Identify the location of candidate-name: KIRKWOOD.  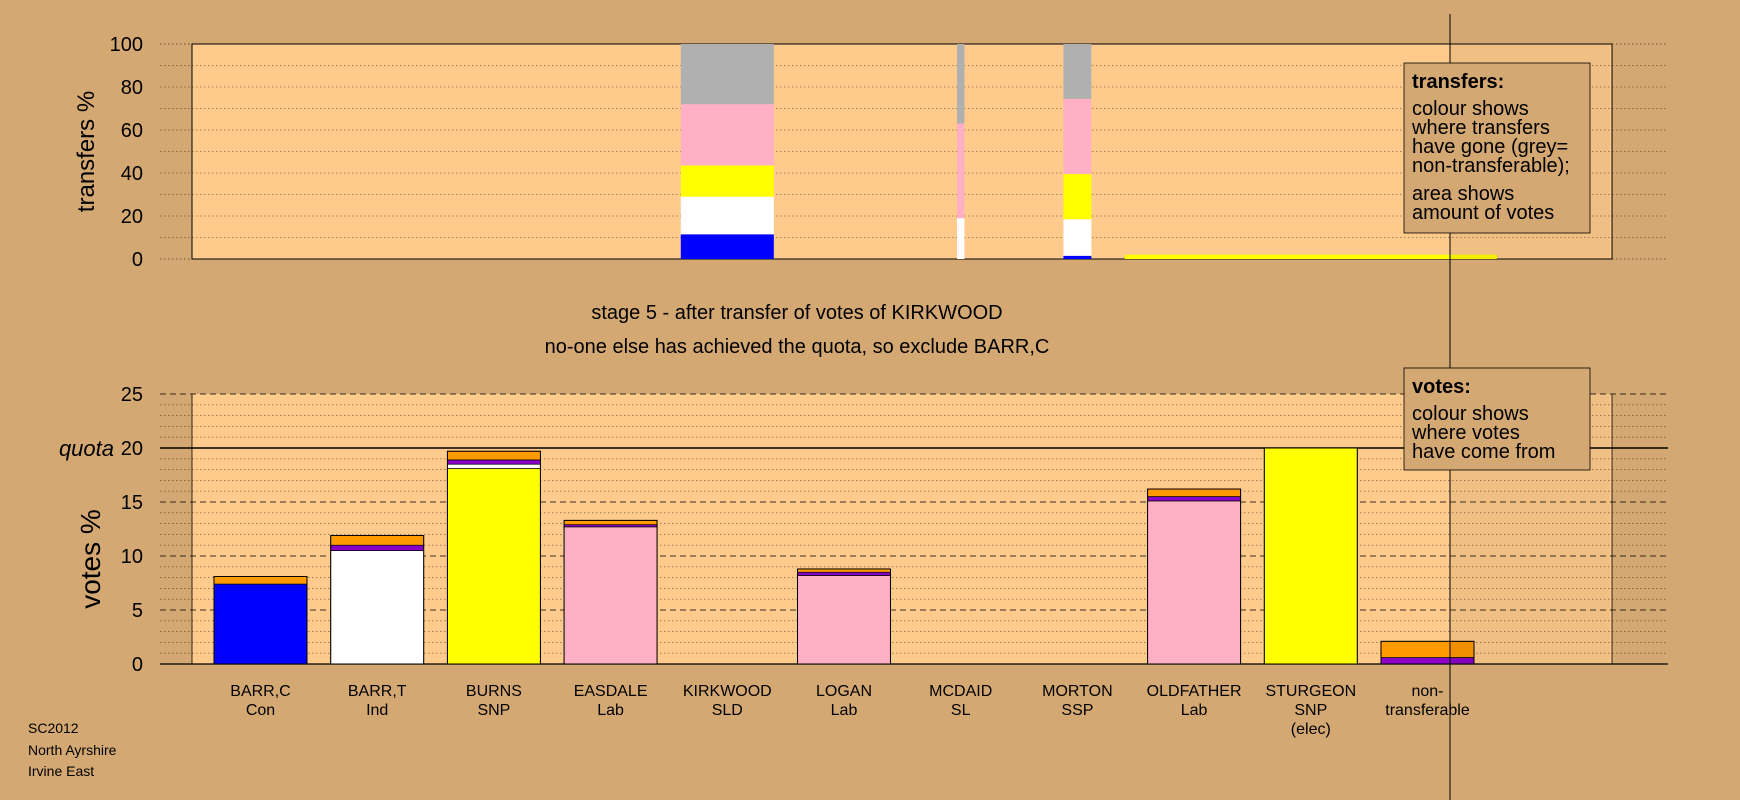
(727, 691).